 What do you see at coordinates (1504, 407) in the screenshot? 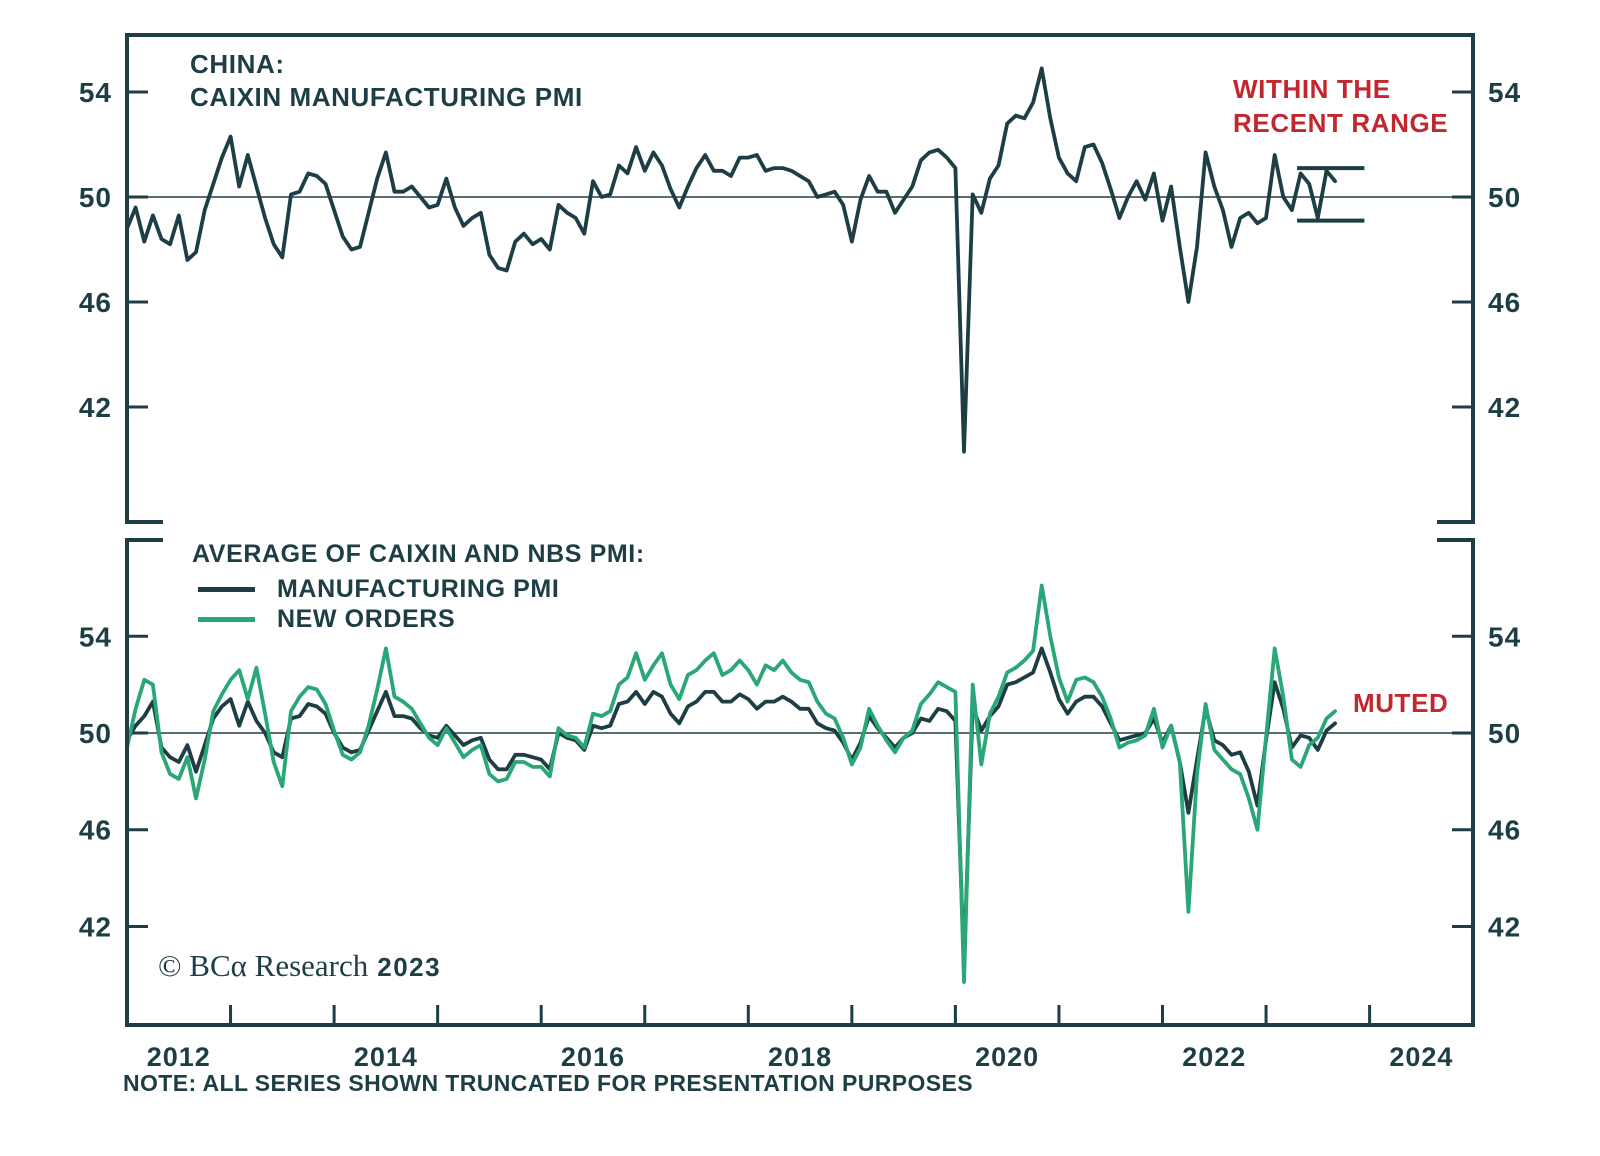
I see `top-y-tick-label-right: 42` at bounding box center [1504, 407].